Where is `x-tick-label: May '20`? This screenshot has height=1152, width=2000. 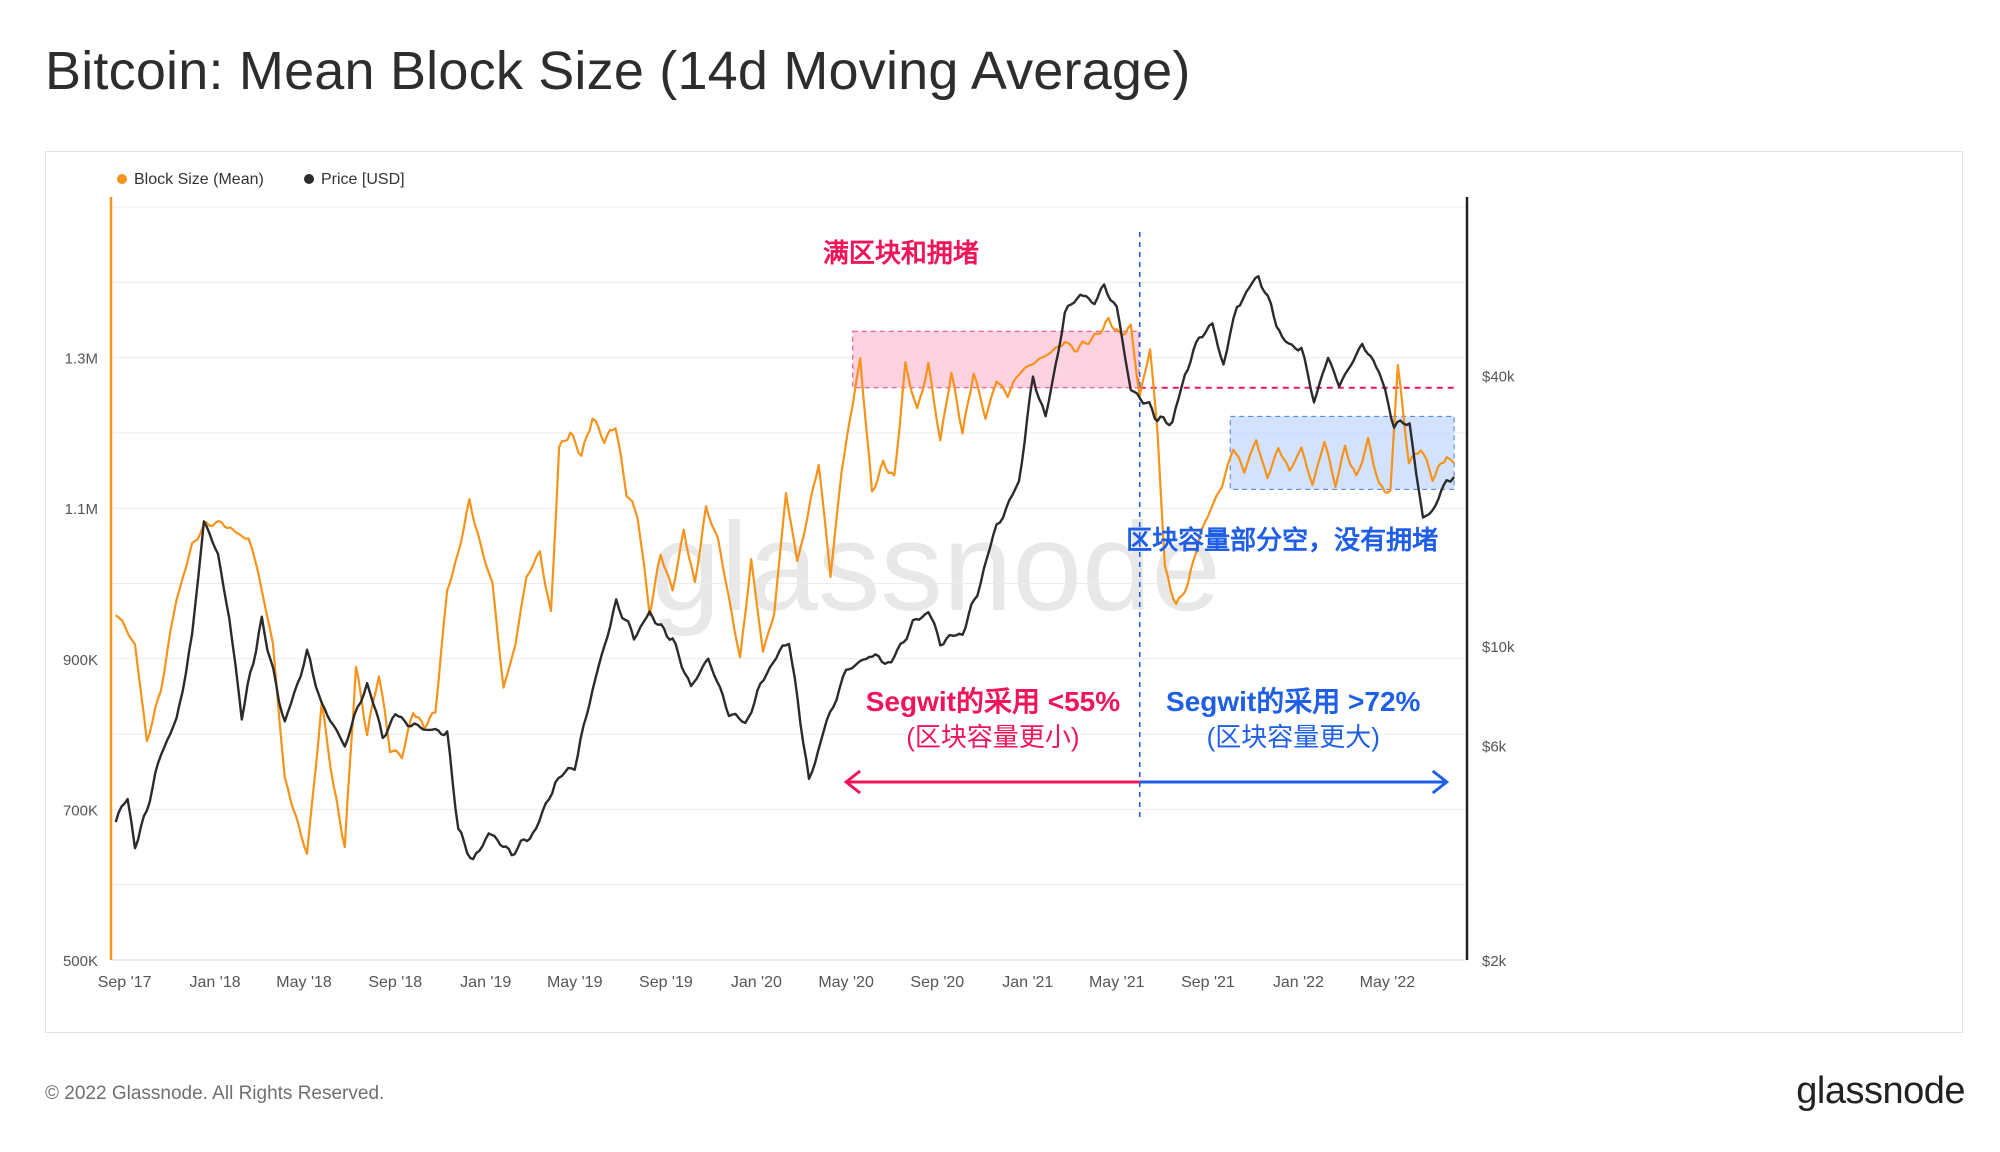
x-tick-label: May '20 is located at coordinates (846, 982).